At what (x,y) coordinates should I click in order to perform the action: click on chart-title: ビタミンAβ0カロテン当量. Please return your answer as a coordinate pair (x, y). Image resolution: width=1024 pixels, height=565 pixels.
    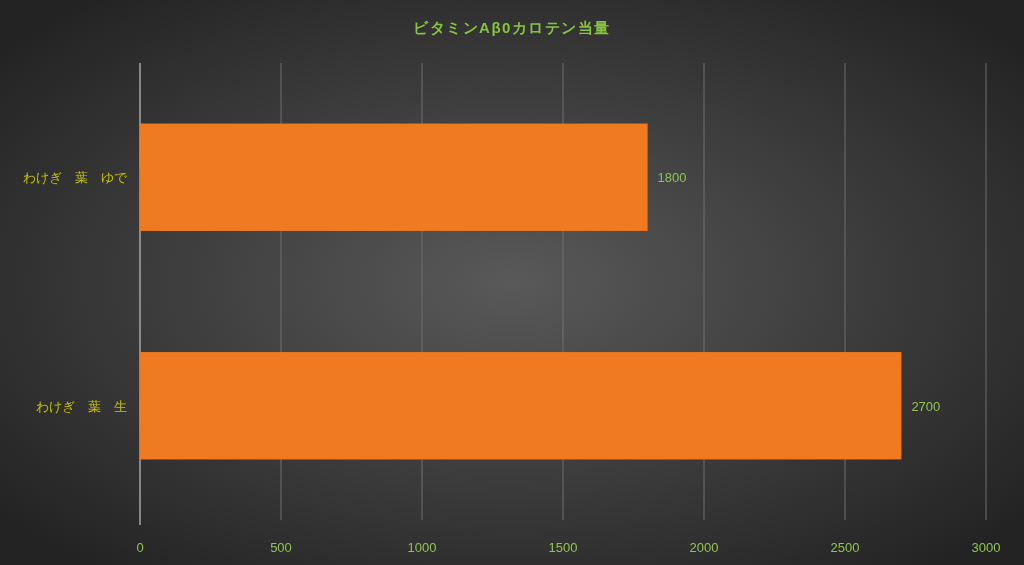
    Looking at the image, I should click on (512, 27).